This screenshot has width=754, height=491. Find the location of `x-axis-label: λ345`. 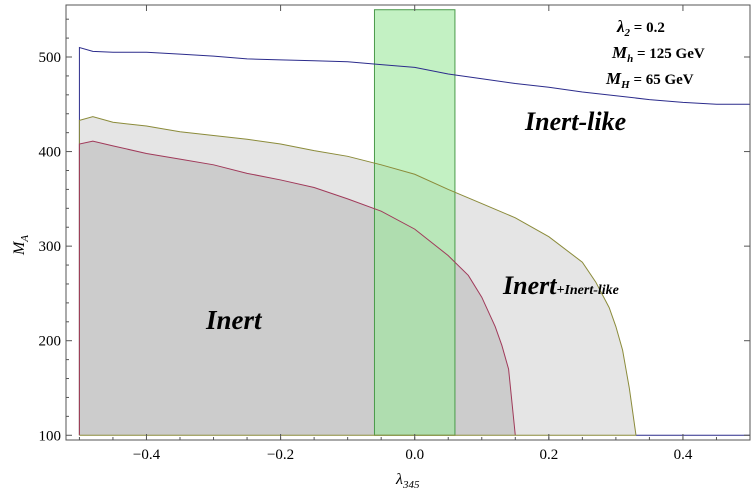

x-axis-label: λ345 is located at coordinates (407, 481).